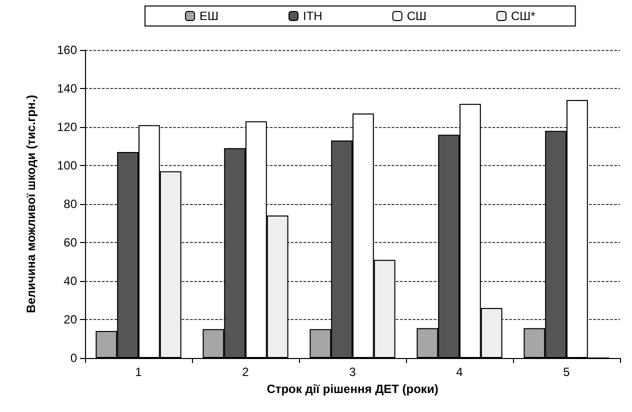 This screenshot has width=632, height=412. Describe the element at coordinates (71, 243) in the screenshot. I see `y-tick-label: 60` at that location.